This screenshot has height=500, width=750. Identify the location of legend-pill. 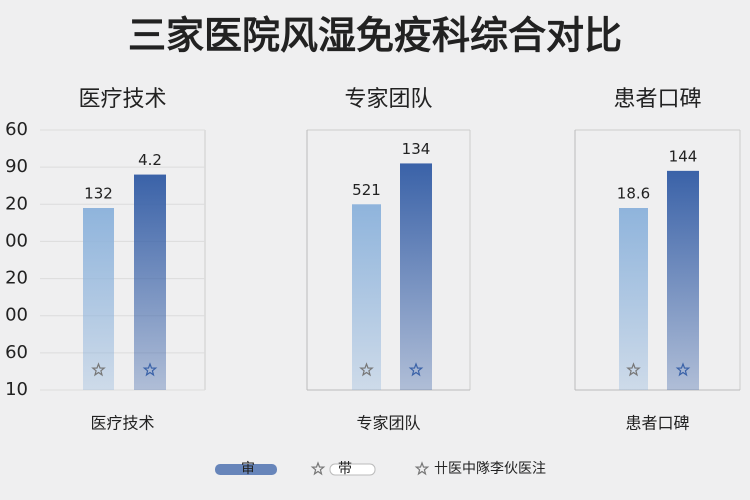
(352, 469).